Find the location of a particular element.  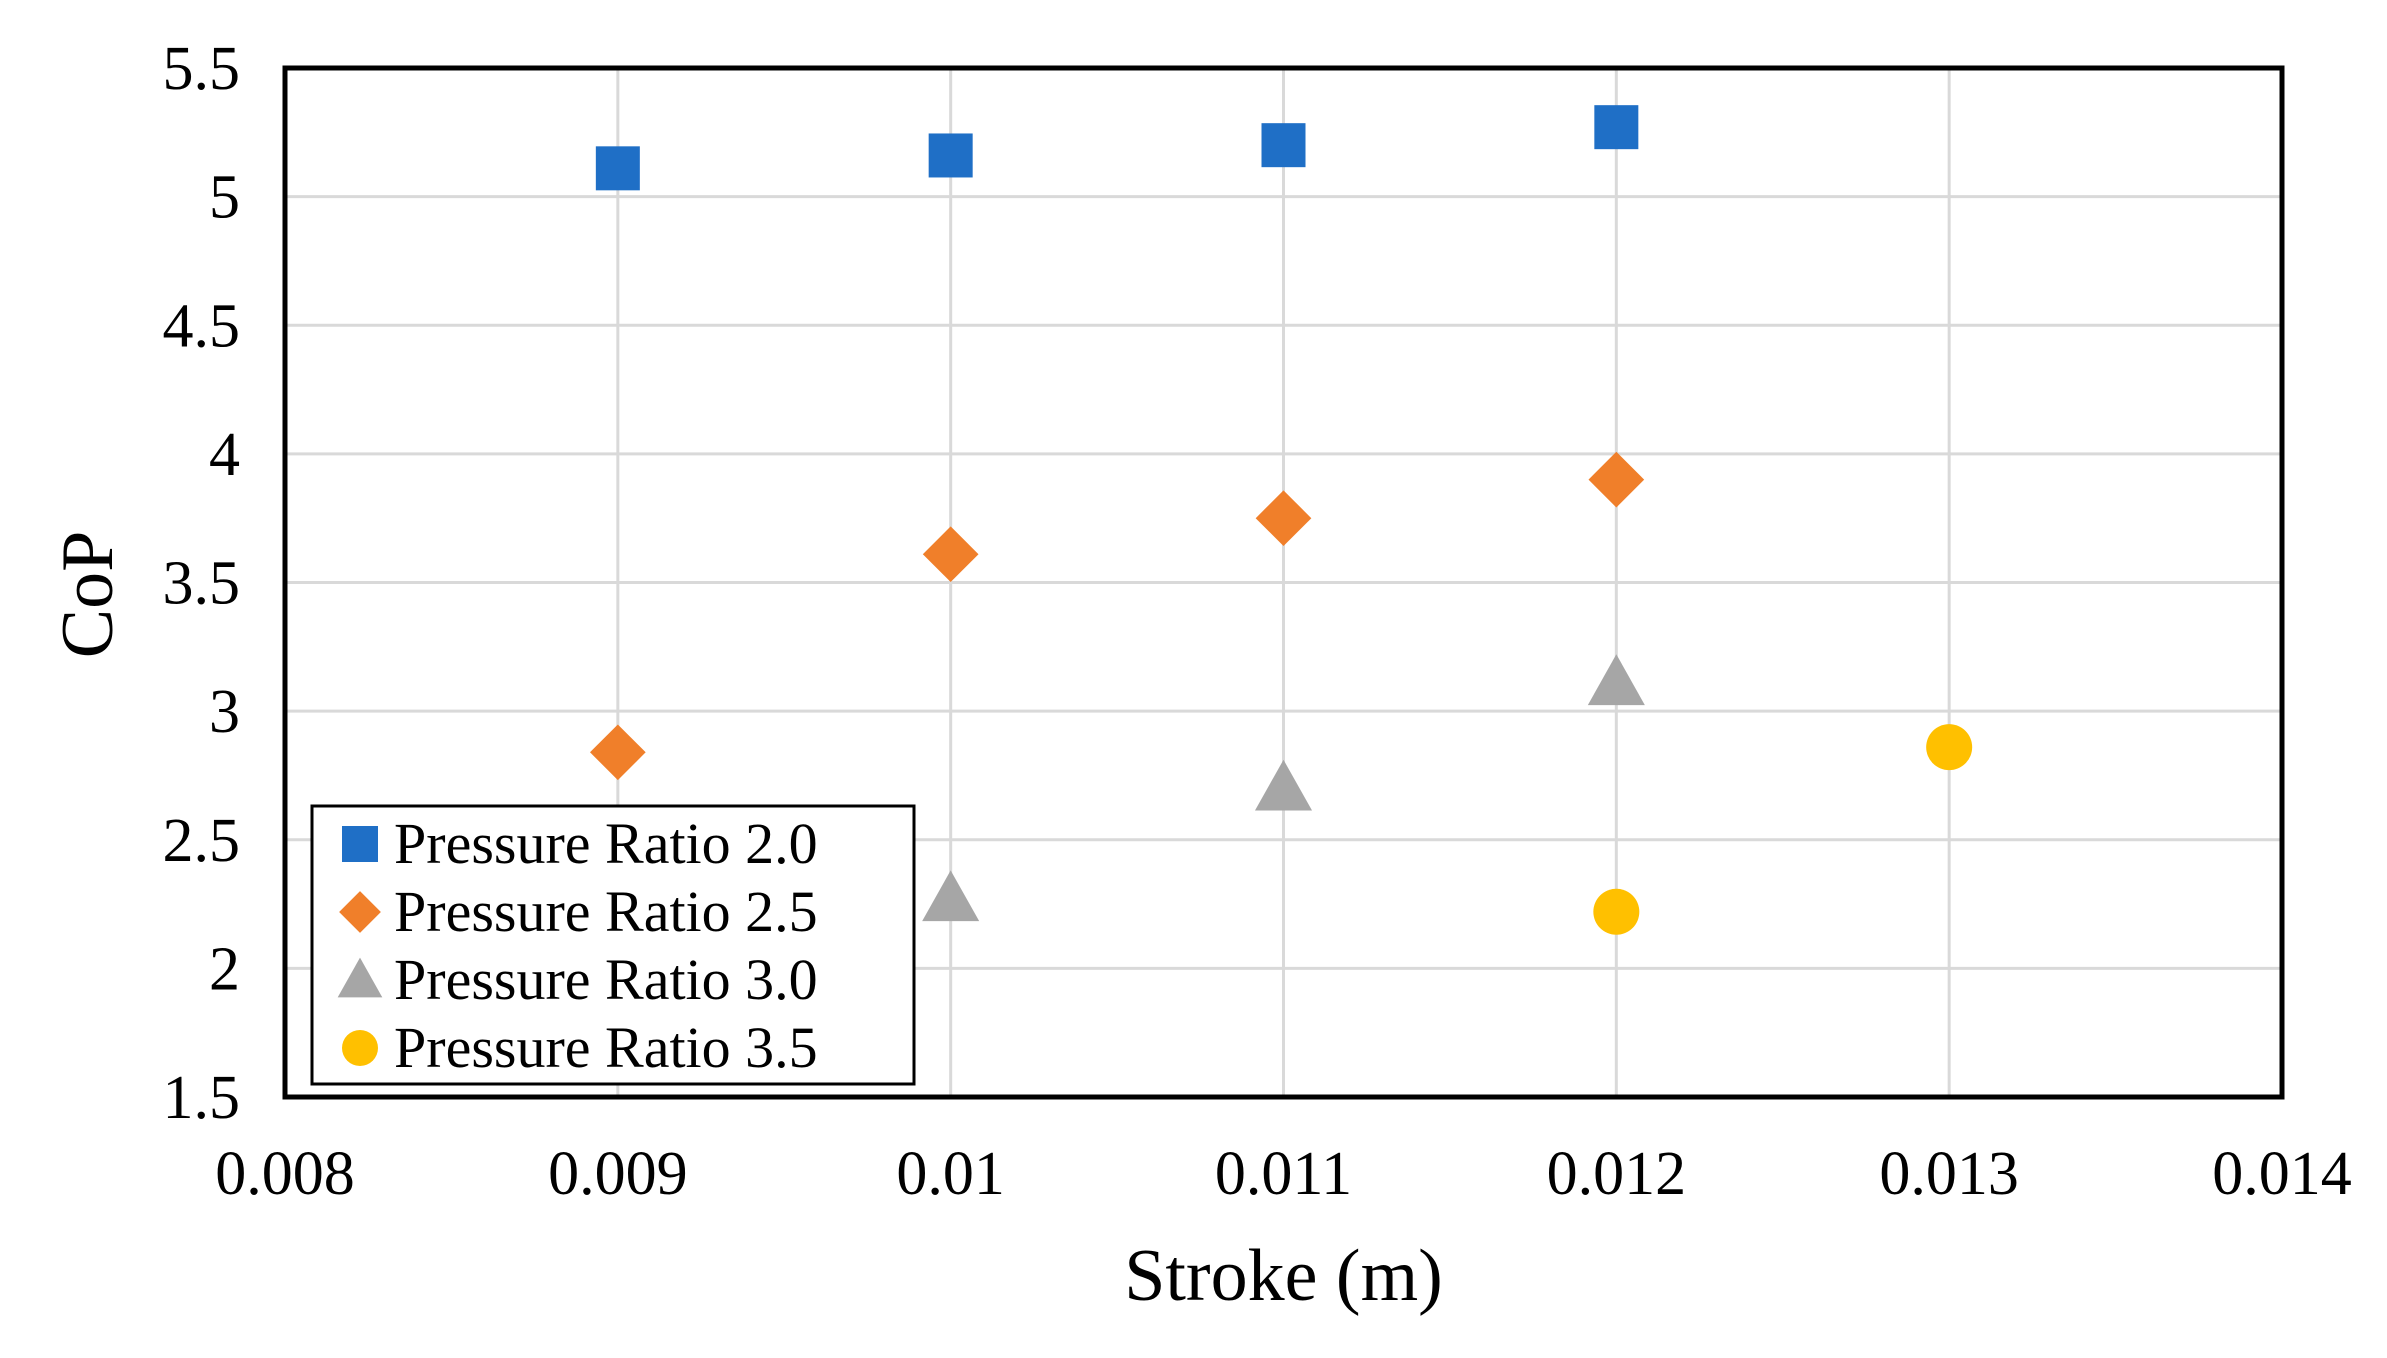

y-tick-label: 5 is located at coordinates (224, 198).